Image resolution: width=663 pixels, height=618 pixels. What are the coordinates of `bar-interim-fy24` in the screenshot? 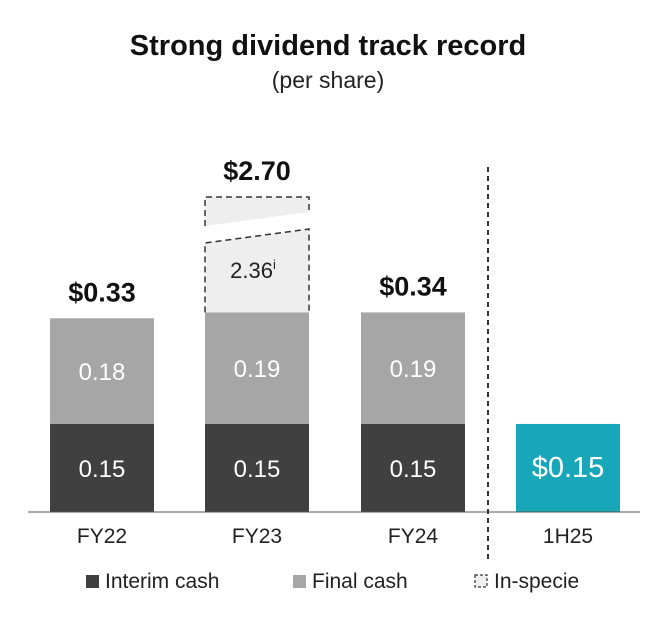 It's located at (413, 467).